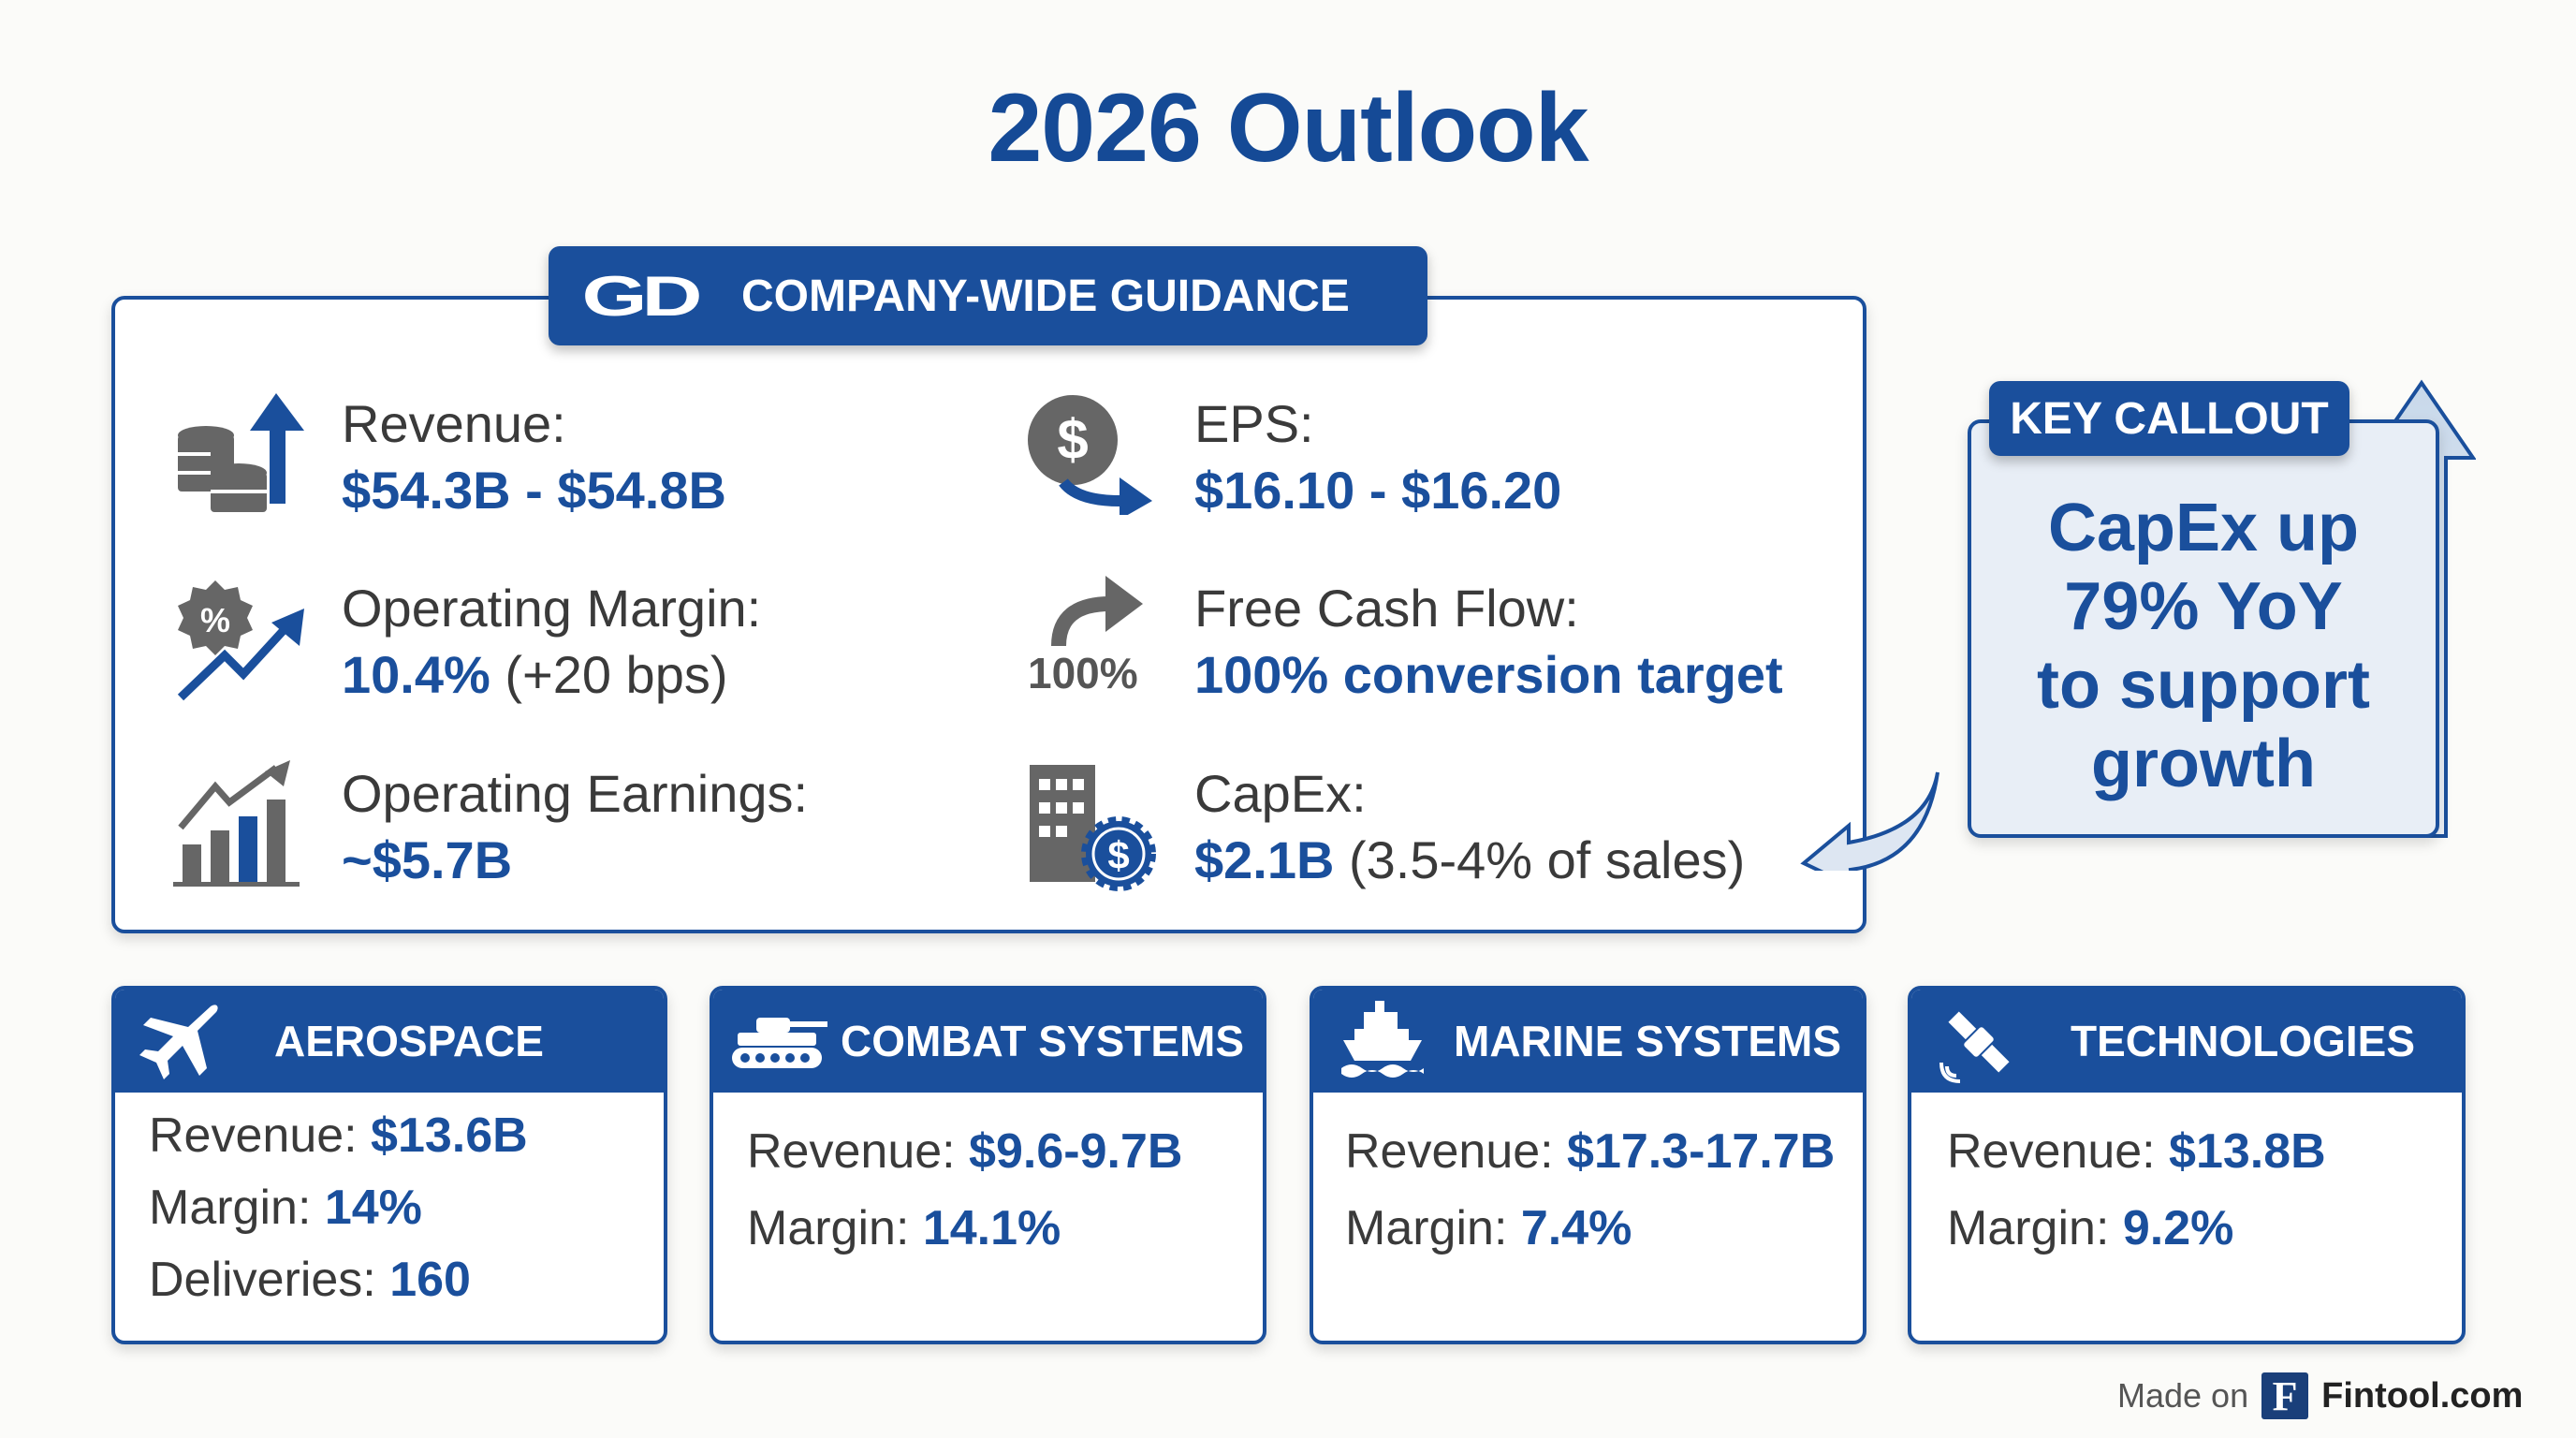 Image resolution: width=2576 pixels, height=1438 pixels. I want to click on segment-name: COMBAT SYSTEMS, so click(1043, 1041).